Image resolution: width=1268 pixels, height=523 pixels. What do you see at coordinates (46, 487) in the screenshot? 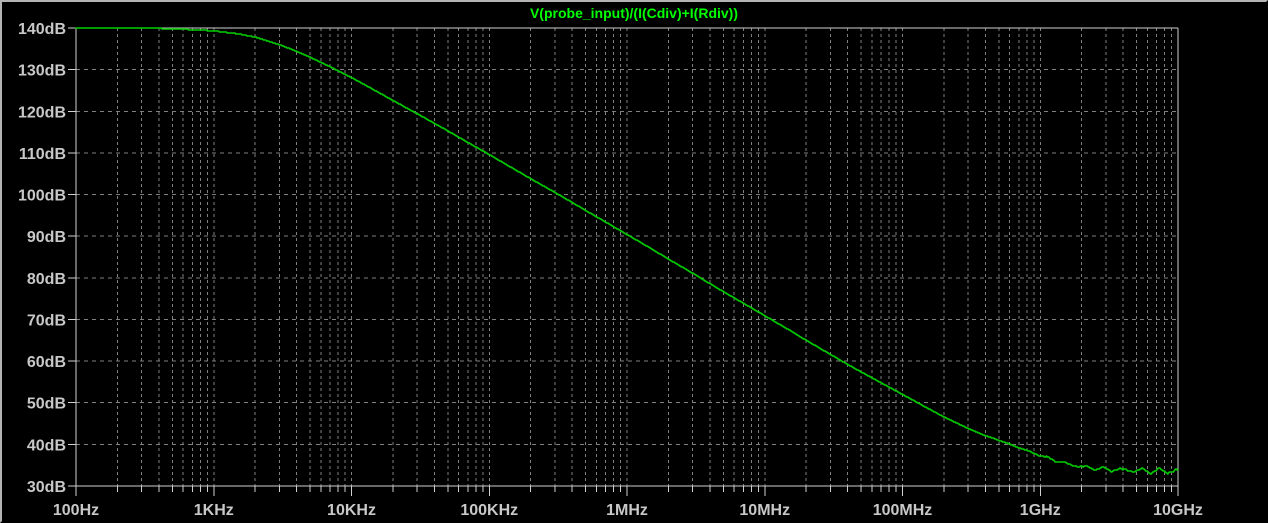
I see `y-axis-tick-label: 30dB` at bounding box center [46, 487].